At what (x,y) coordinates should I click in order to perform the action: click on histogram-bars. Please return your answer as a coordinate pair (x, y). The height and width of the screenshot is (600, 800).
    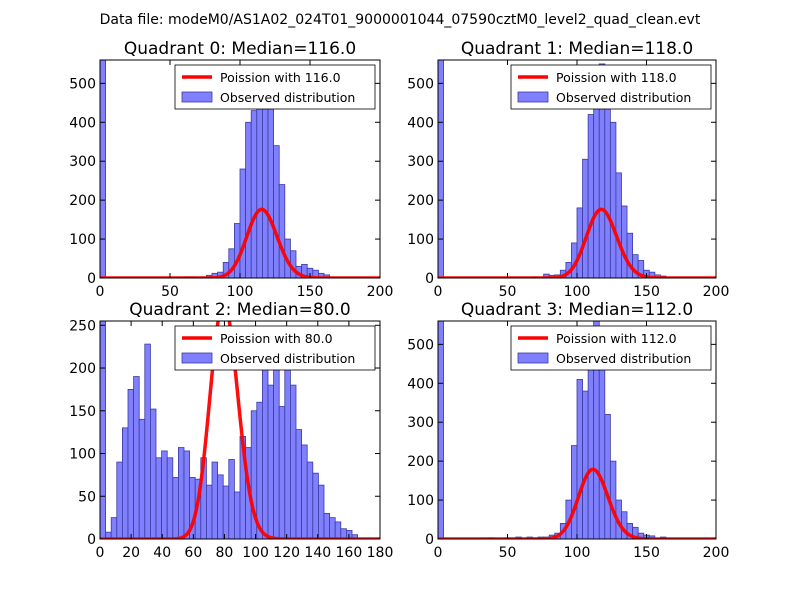
    Looking at the image, I should click on (552, 169).